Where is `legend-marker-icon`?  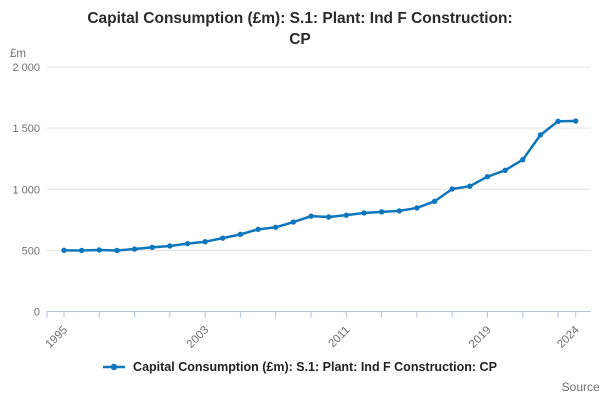 legend-marker-icon is located at coordinates (114, 367).